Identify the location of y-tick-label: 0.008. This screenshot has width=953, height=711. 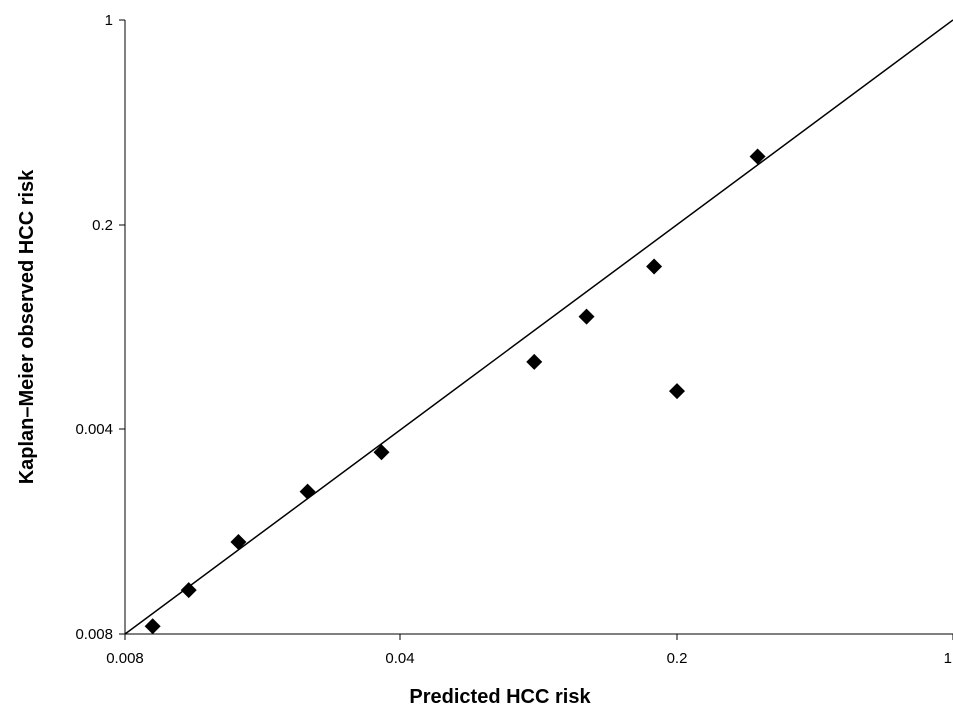
(94, 634).